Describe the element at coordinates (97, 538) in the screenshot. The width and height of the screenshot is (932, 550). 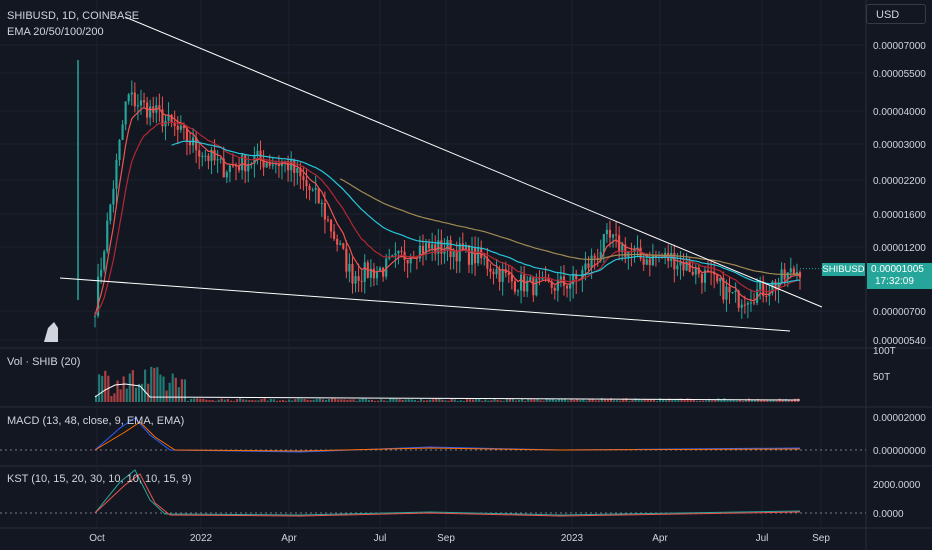
I see `time-axis-tick: Oct` at that location.